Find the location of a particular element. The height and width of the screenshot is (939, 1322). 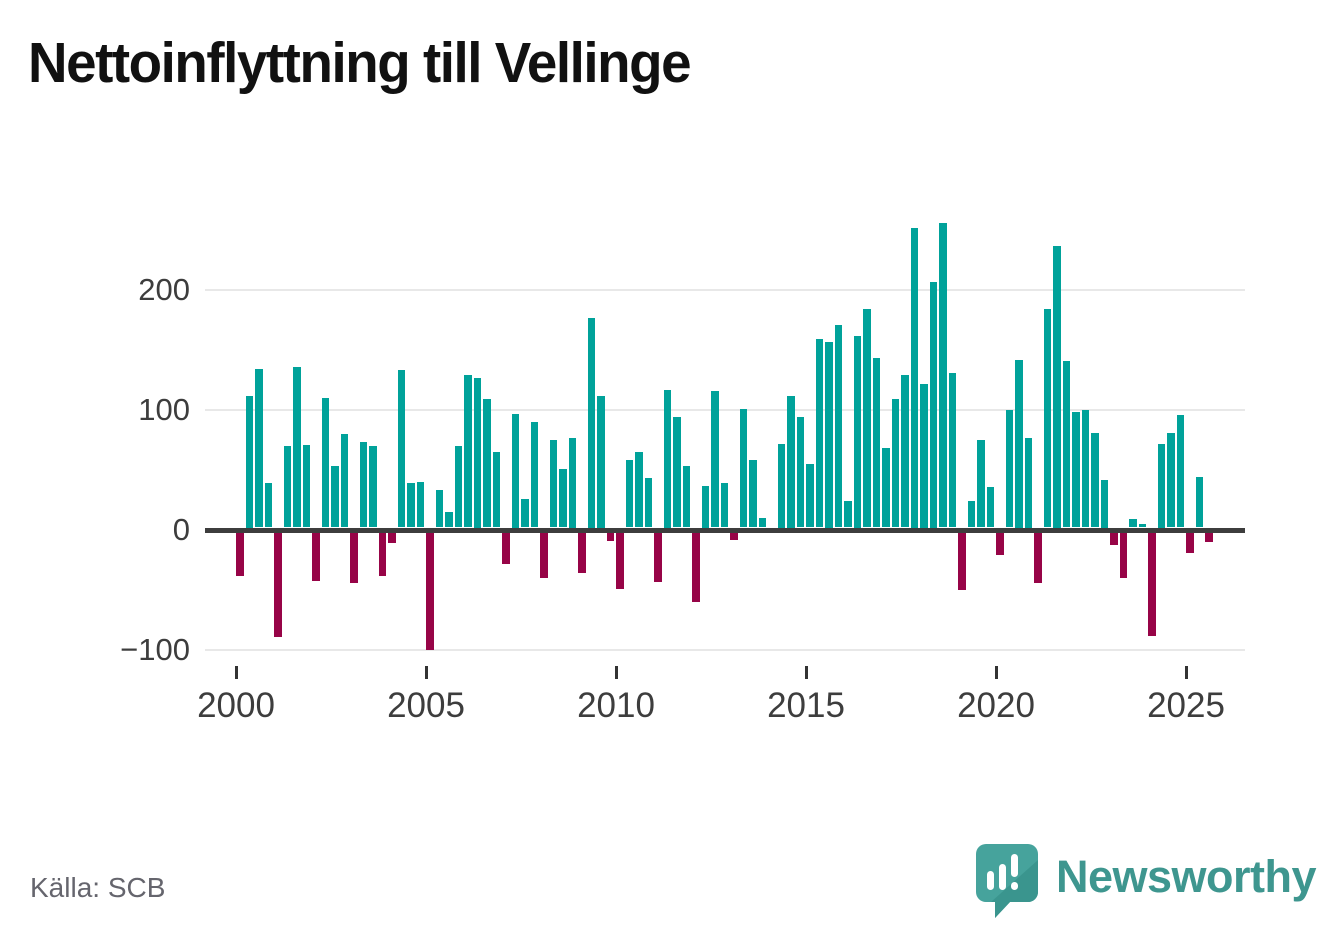

chart-title: Nettoinflyttning till Vellinge is located at coordinates (360, 63).